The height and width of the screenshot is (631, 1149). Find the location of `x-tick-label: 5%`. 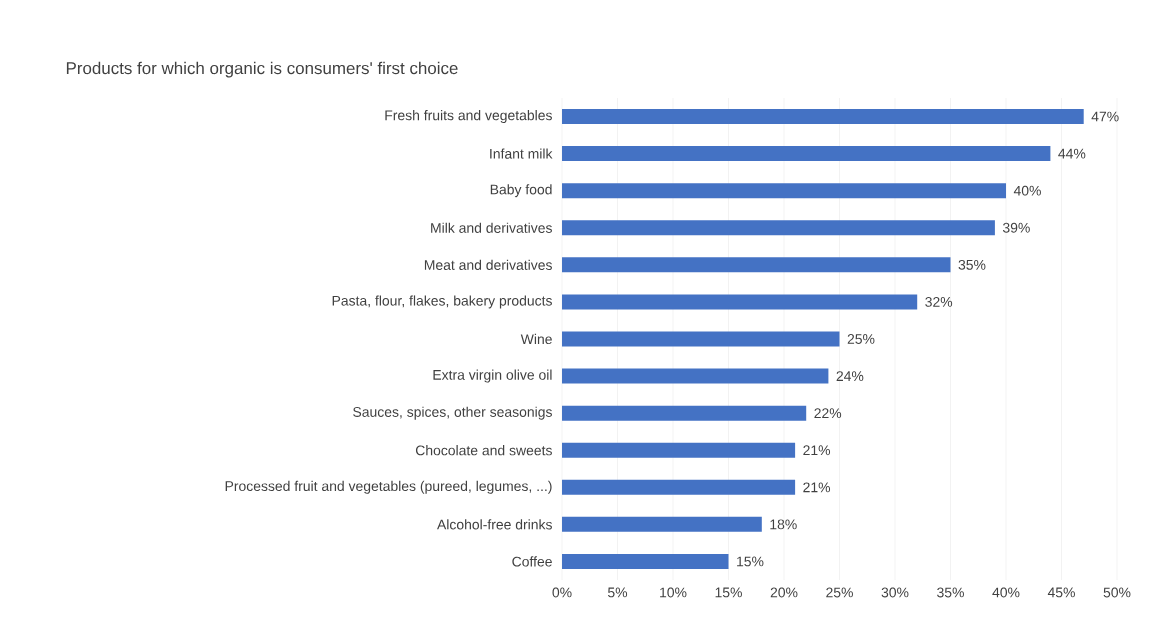

x-tick-label: 5% is located at coordinates (617, 592).